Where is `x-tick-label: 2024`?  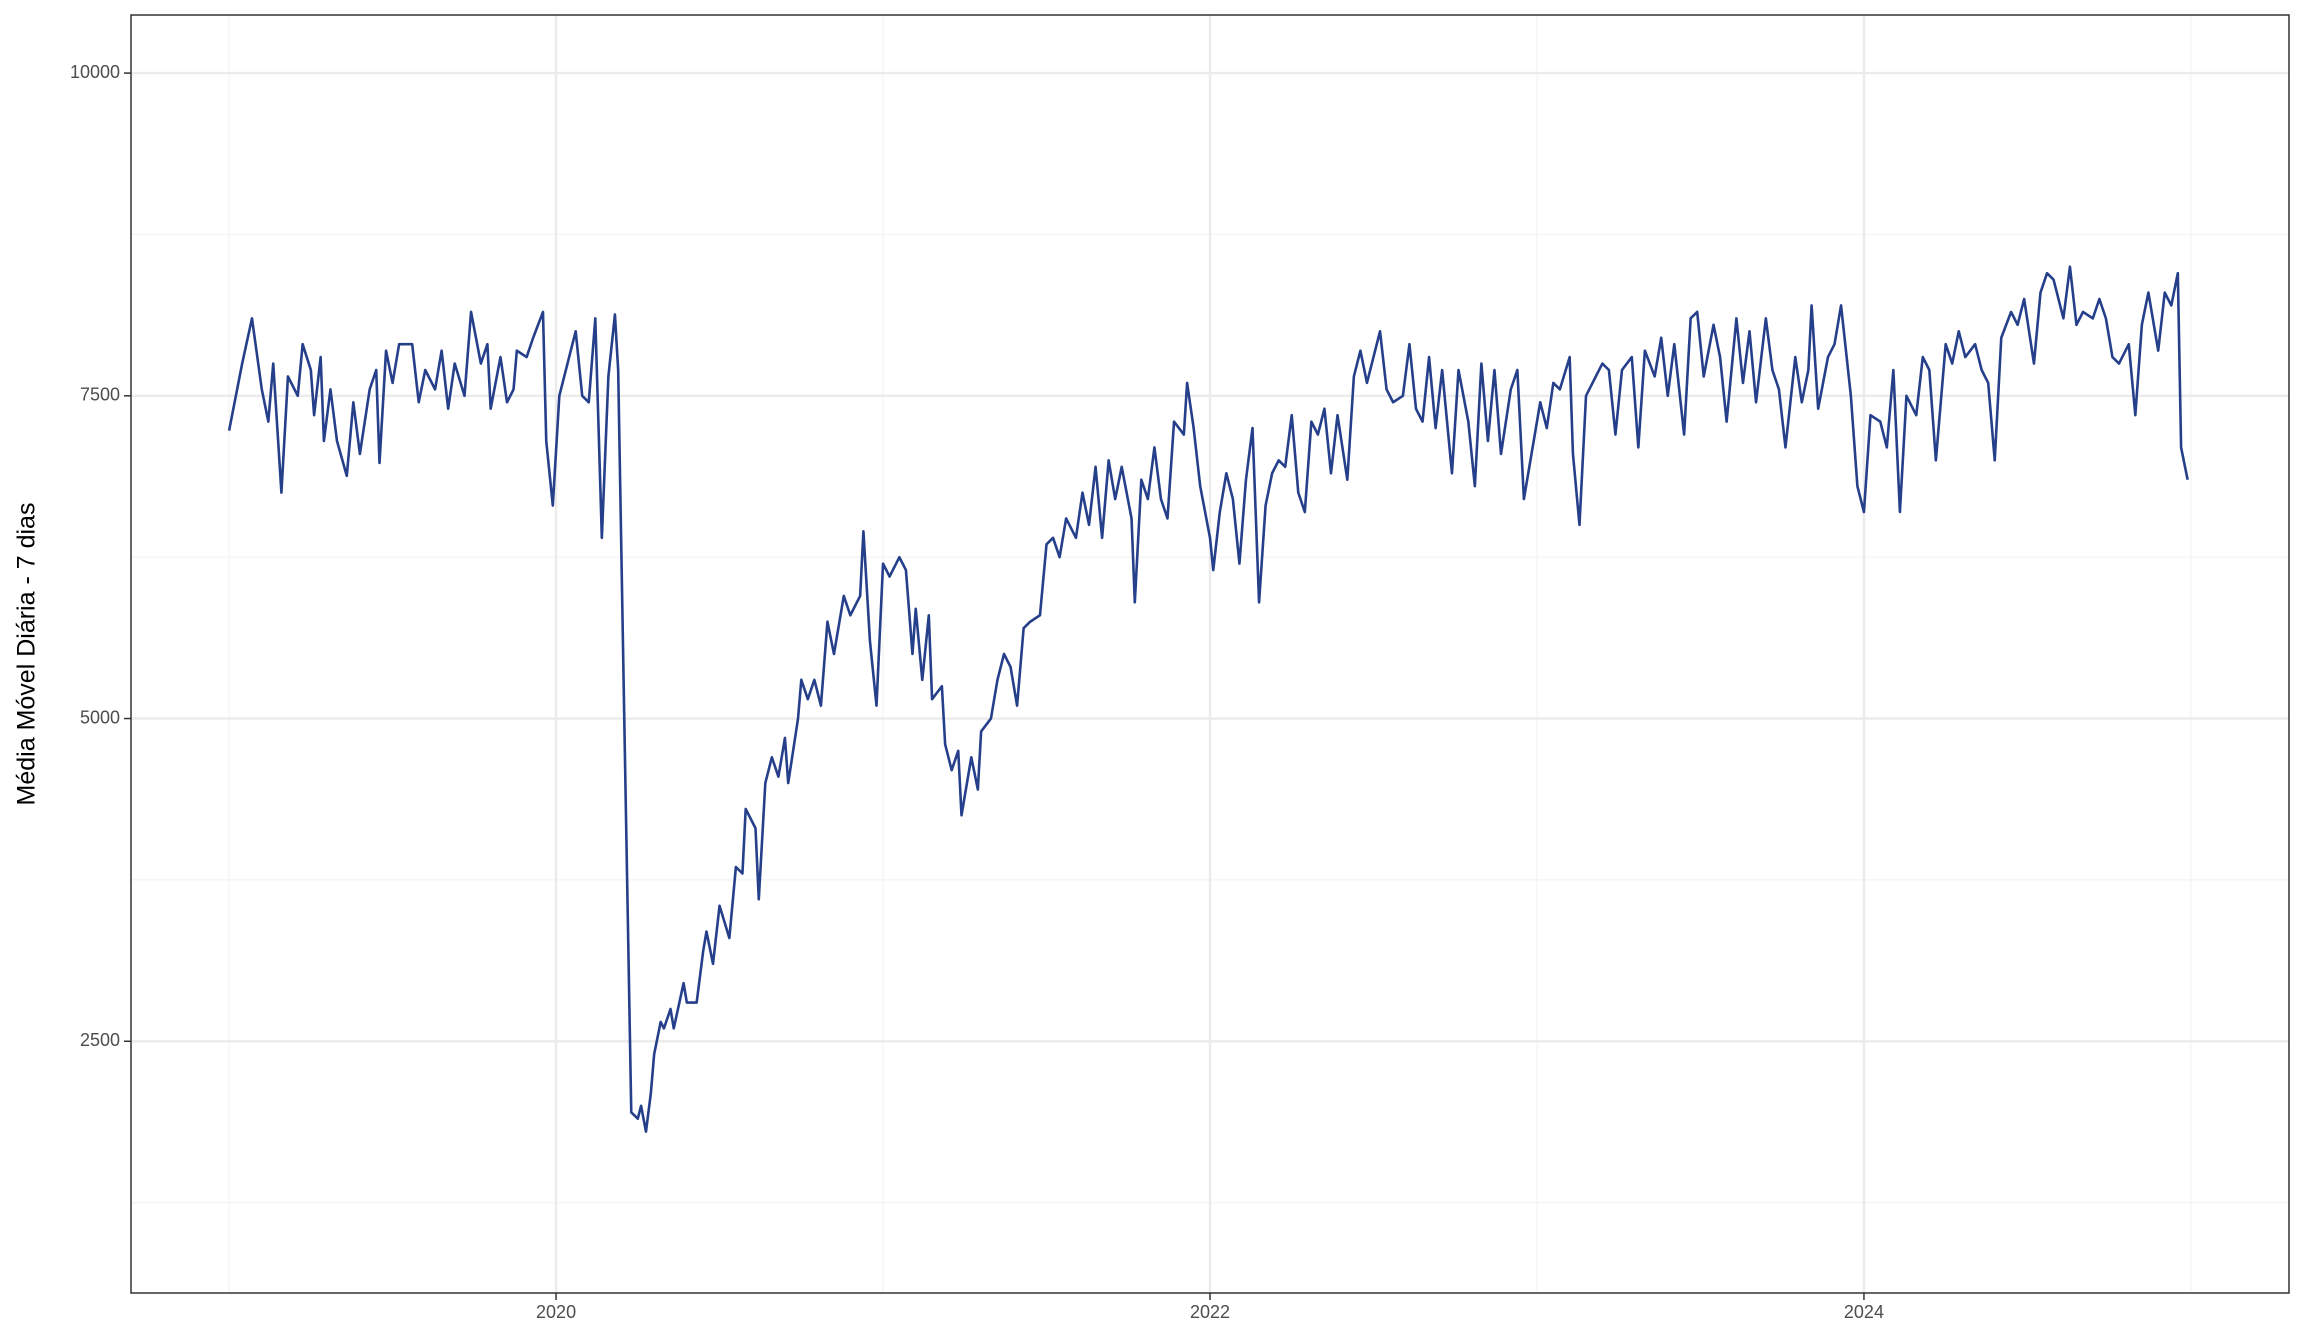
x-tick-label: 2024 is located at coordinates (1864, 1312).